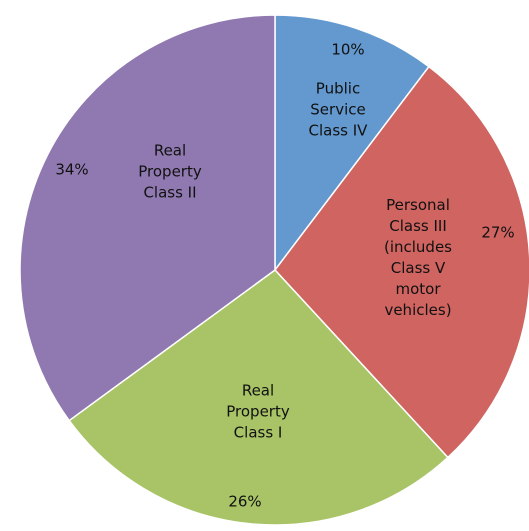 The width and height of the screenshot is (529, 531). What do you see at coordinates (245, 501) in the screenshot?
I see `slice-percent: 26%` at bounding box center [245, 501].